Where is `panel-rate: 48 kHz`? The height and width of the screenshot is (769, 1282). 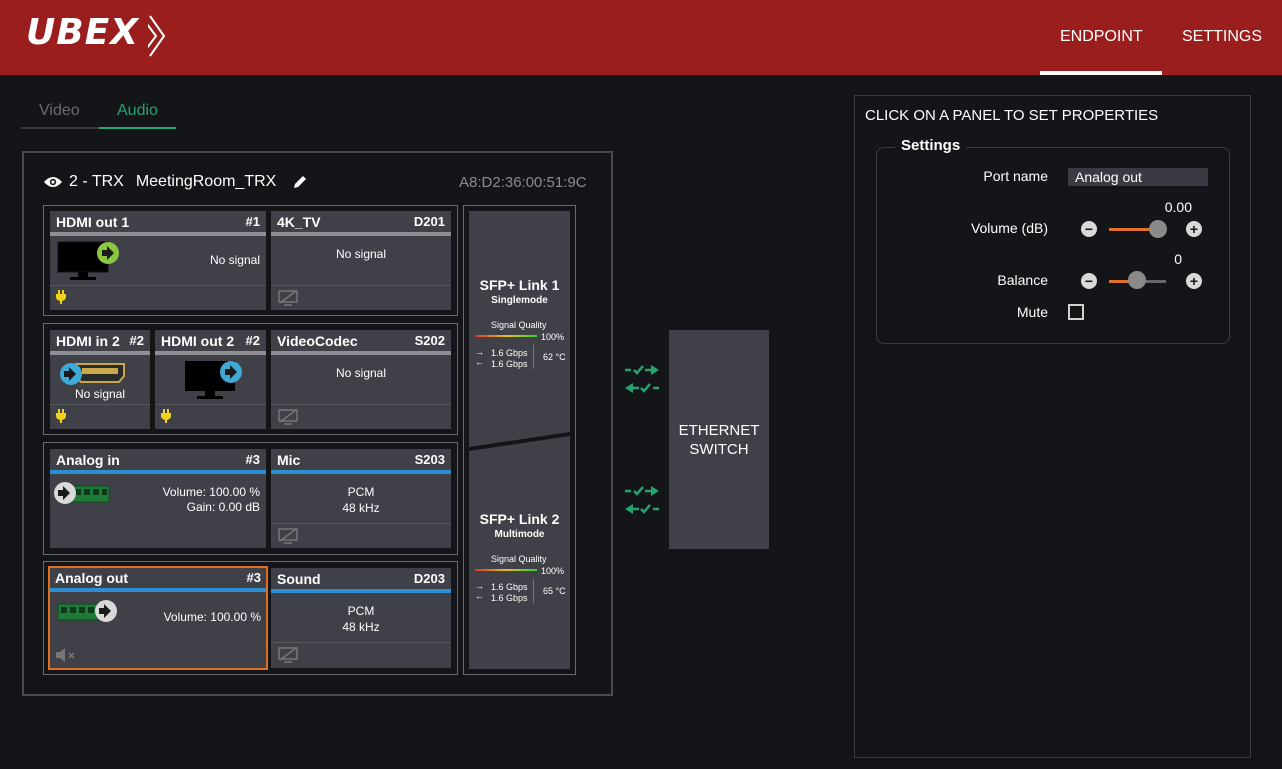 panel-rate: 48 kHz is located at coordinates (361, 627).